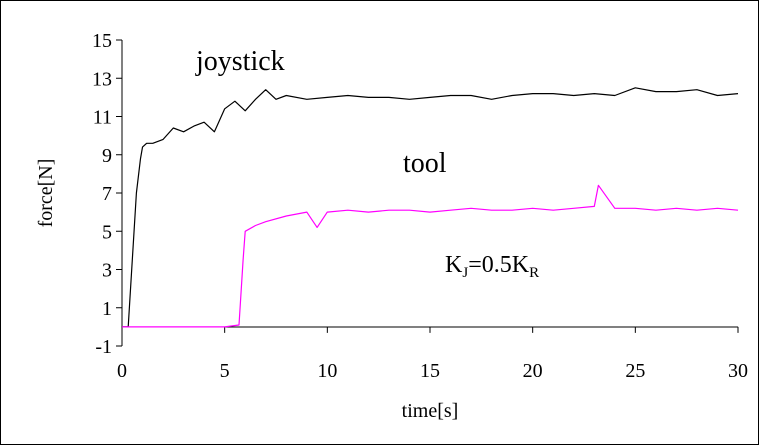  I want to click on tool-label: tool, so click(425, 163).